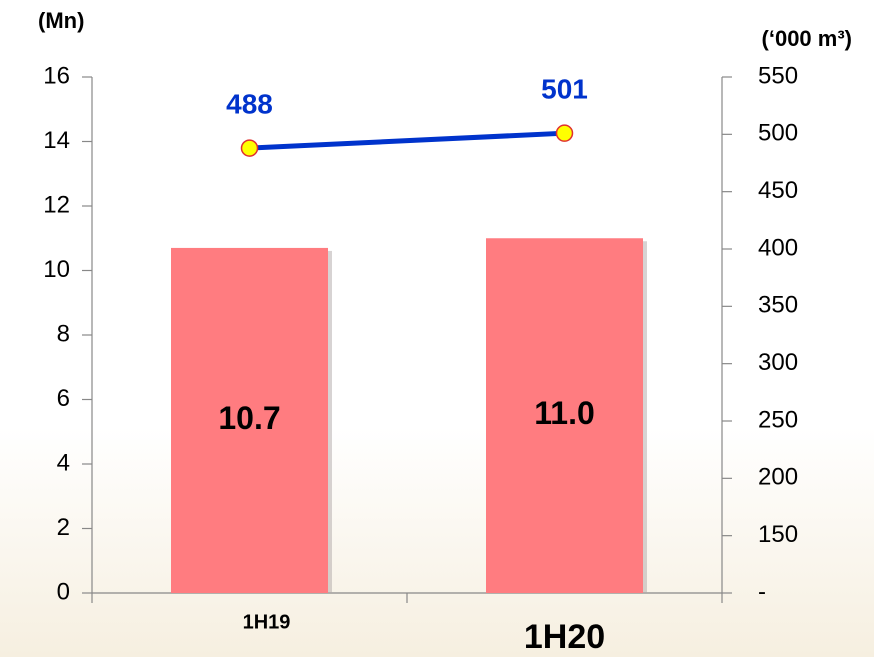 The width and height of the screenshot is (874, 657). I want to click on bar-value-label: 10.7, so click(249, 418).